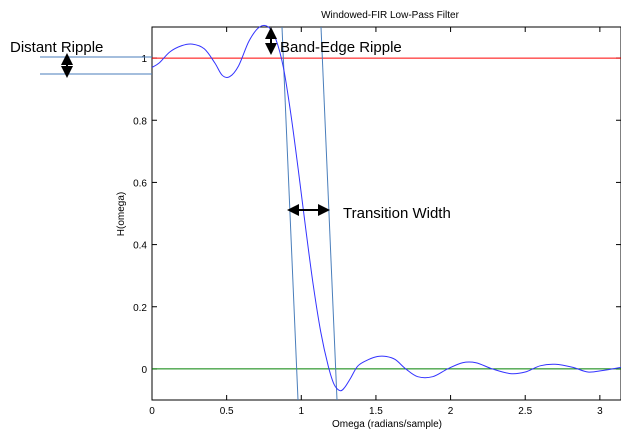 This screenshot has width=621, height=432. I want to click on x-tick-label: 2, so click(451, 411).